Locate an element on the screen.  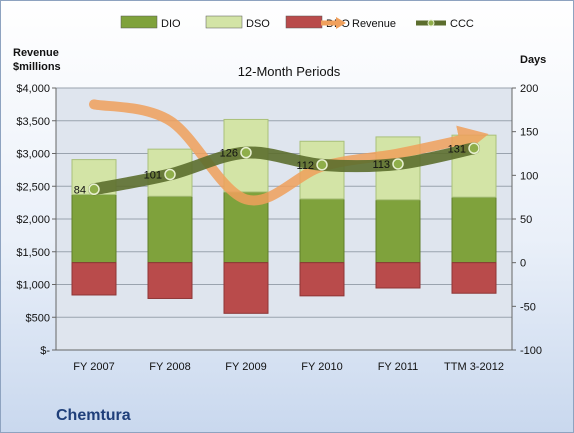
left-tick-label: $4,000 is located at coordinates (33, 89).